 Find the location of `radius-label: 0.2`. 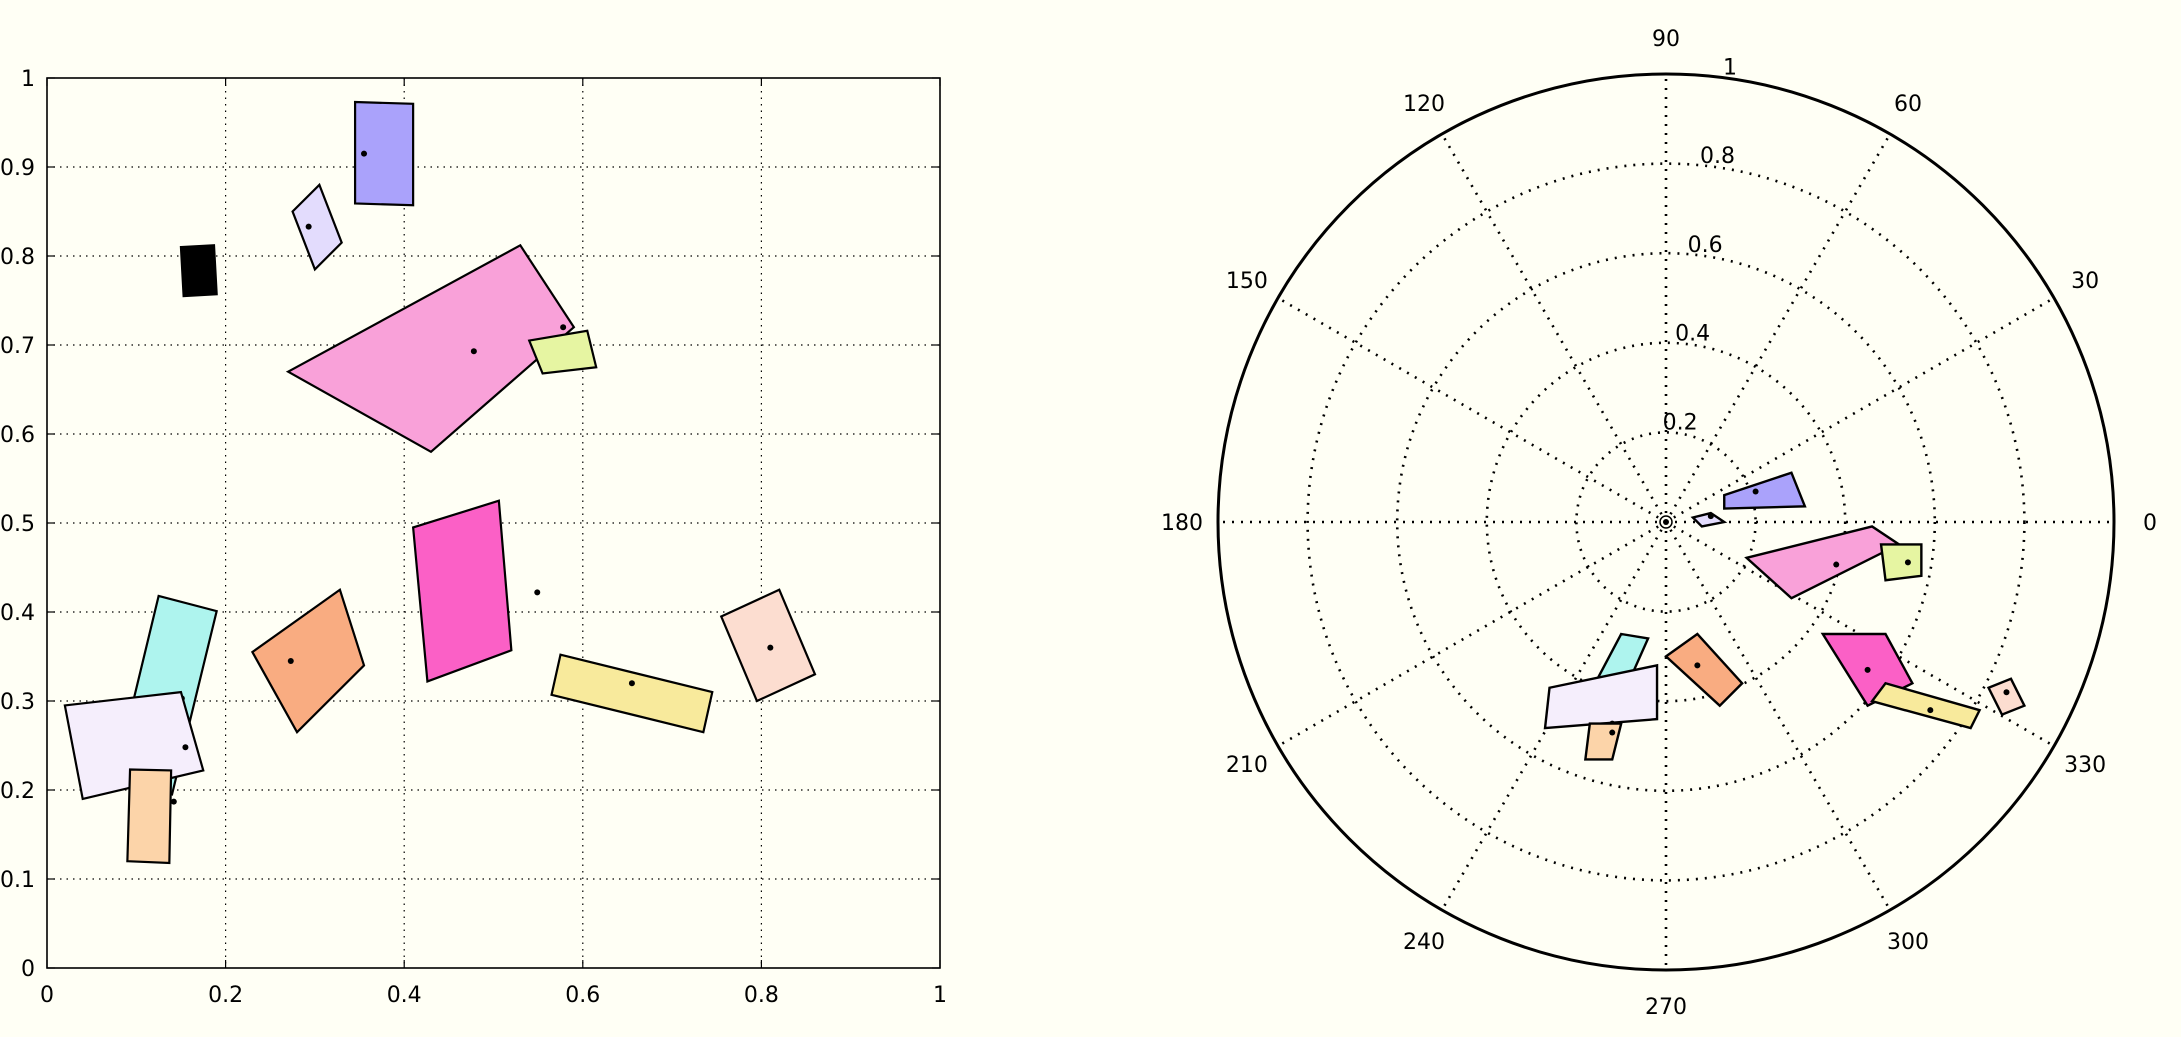

radius-label: 0.2 is located at coordinates (1680, 422).